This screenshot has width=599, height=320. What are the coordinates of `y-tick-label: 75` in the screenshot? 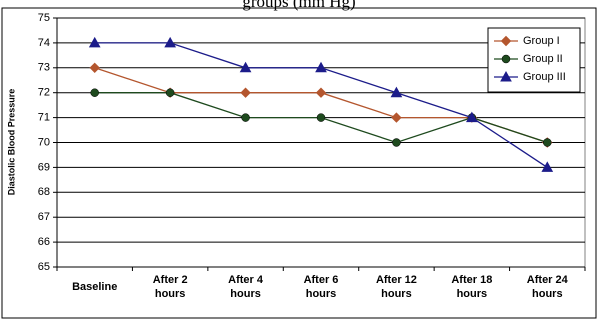 It's located at (44, 18).